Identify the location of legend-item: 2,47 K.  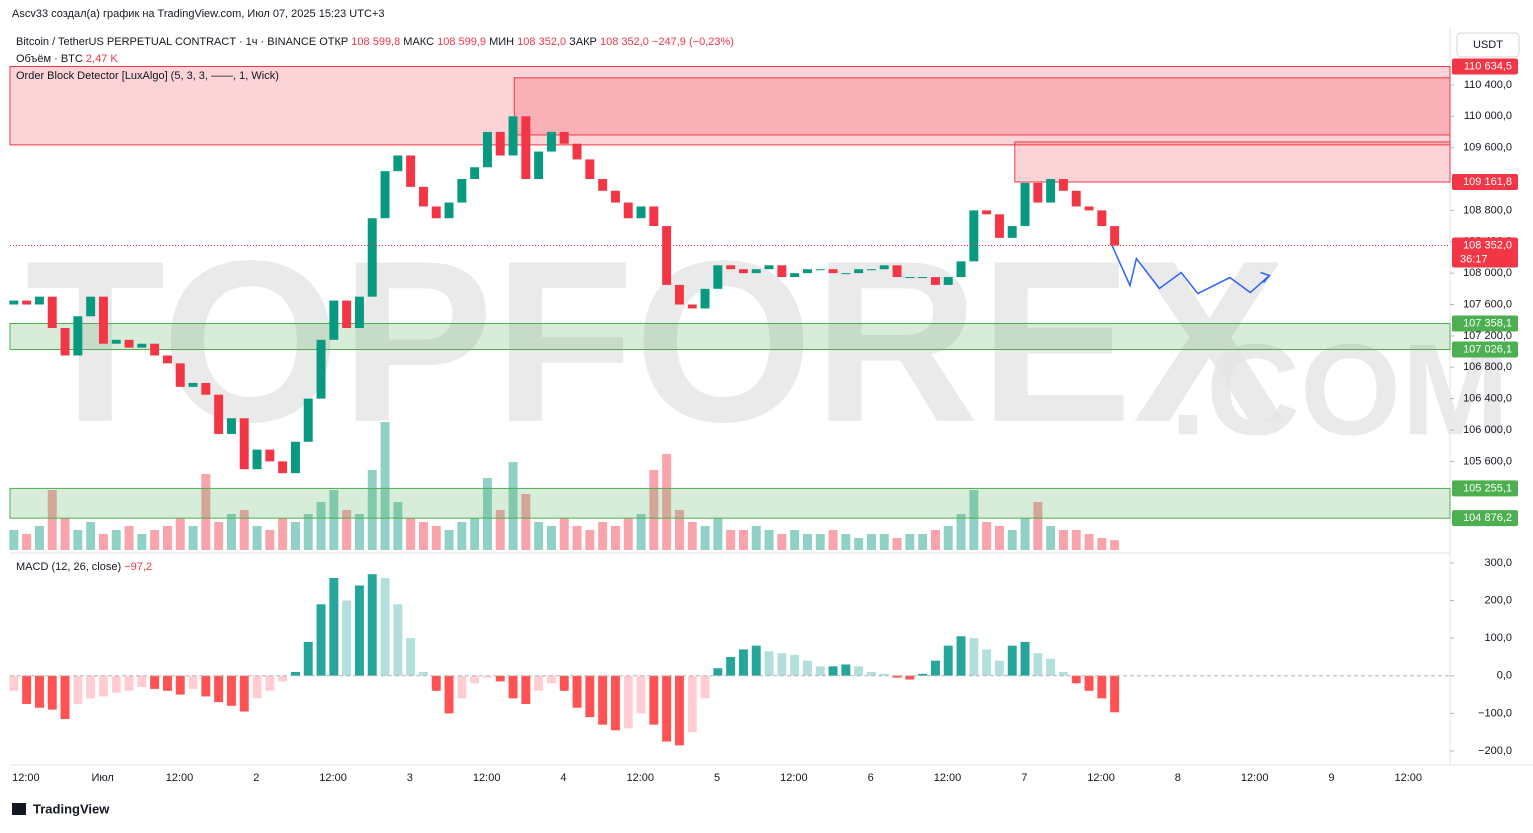
(102, 59).